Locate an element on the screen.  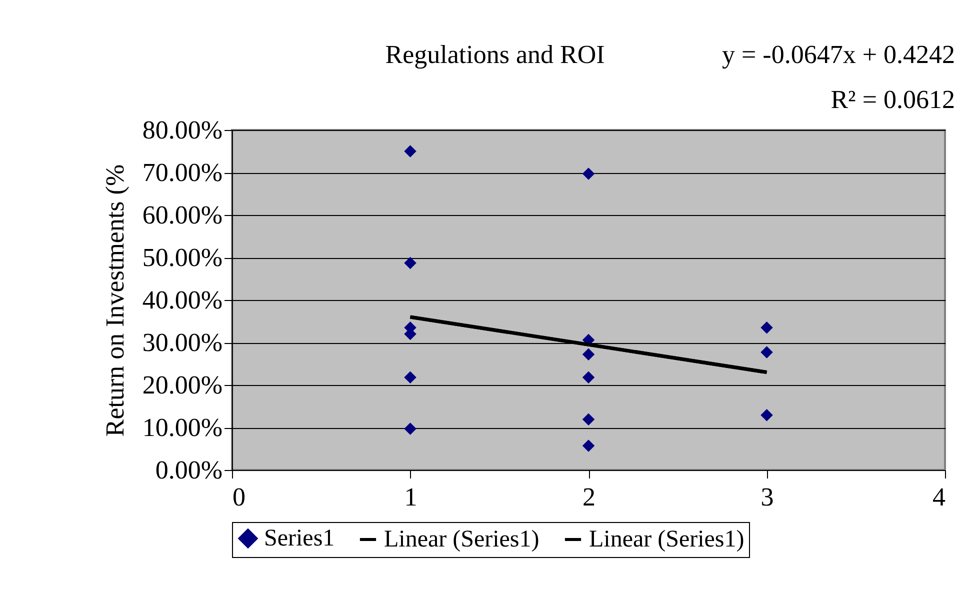
y-tick-label: 80.00% is located at coordinates (182, 130).